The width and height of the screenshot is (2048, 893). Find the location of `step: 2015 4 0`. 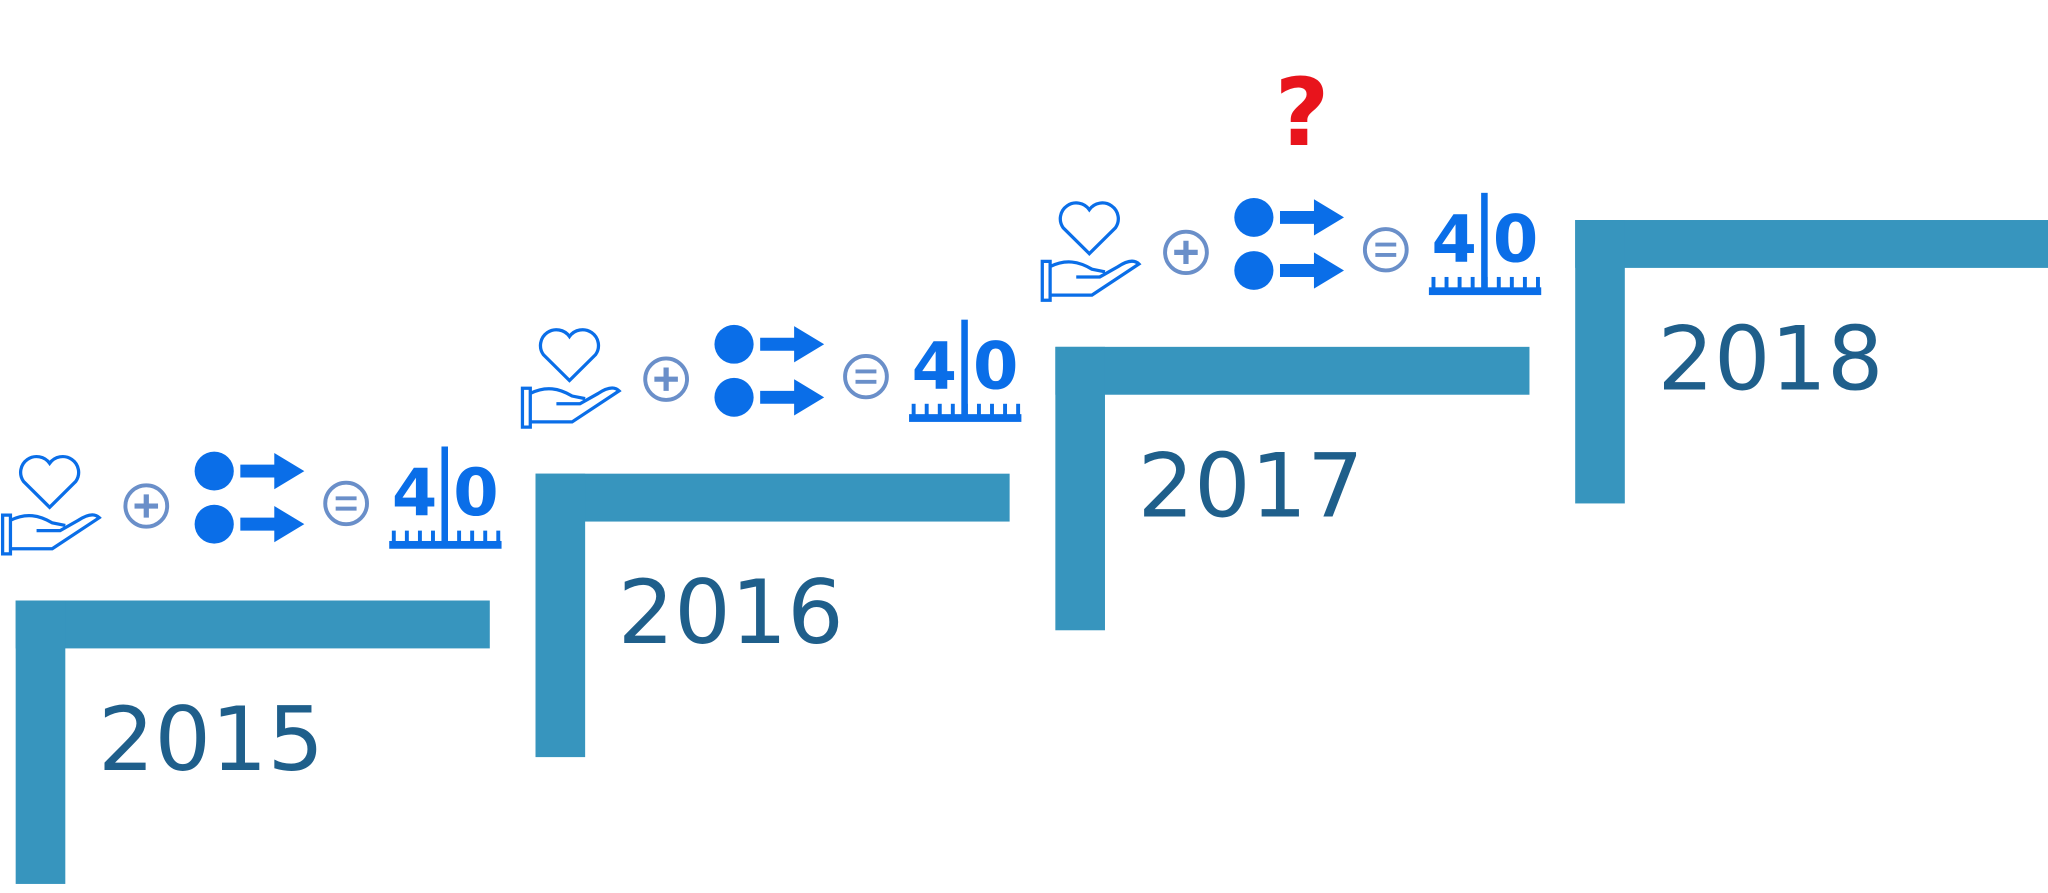

step: 2015 4 0 is located at coordinates (251, 665).